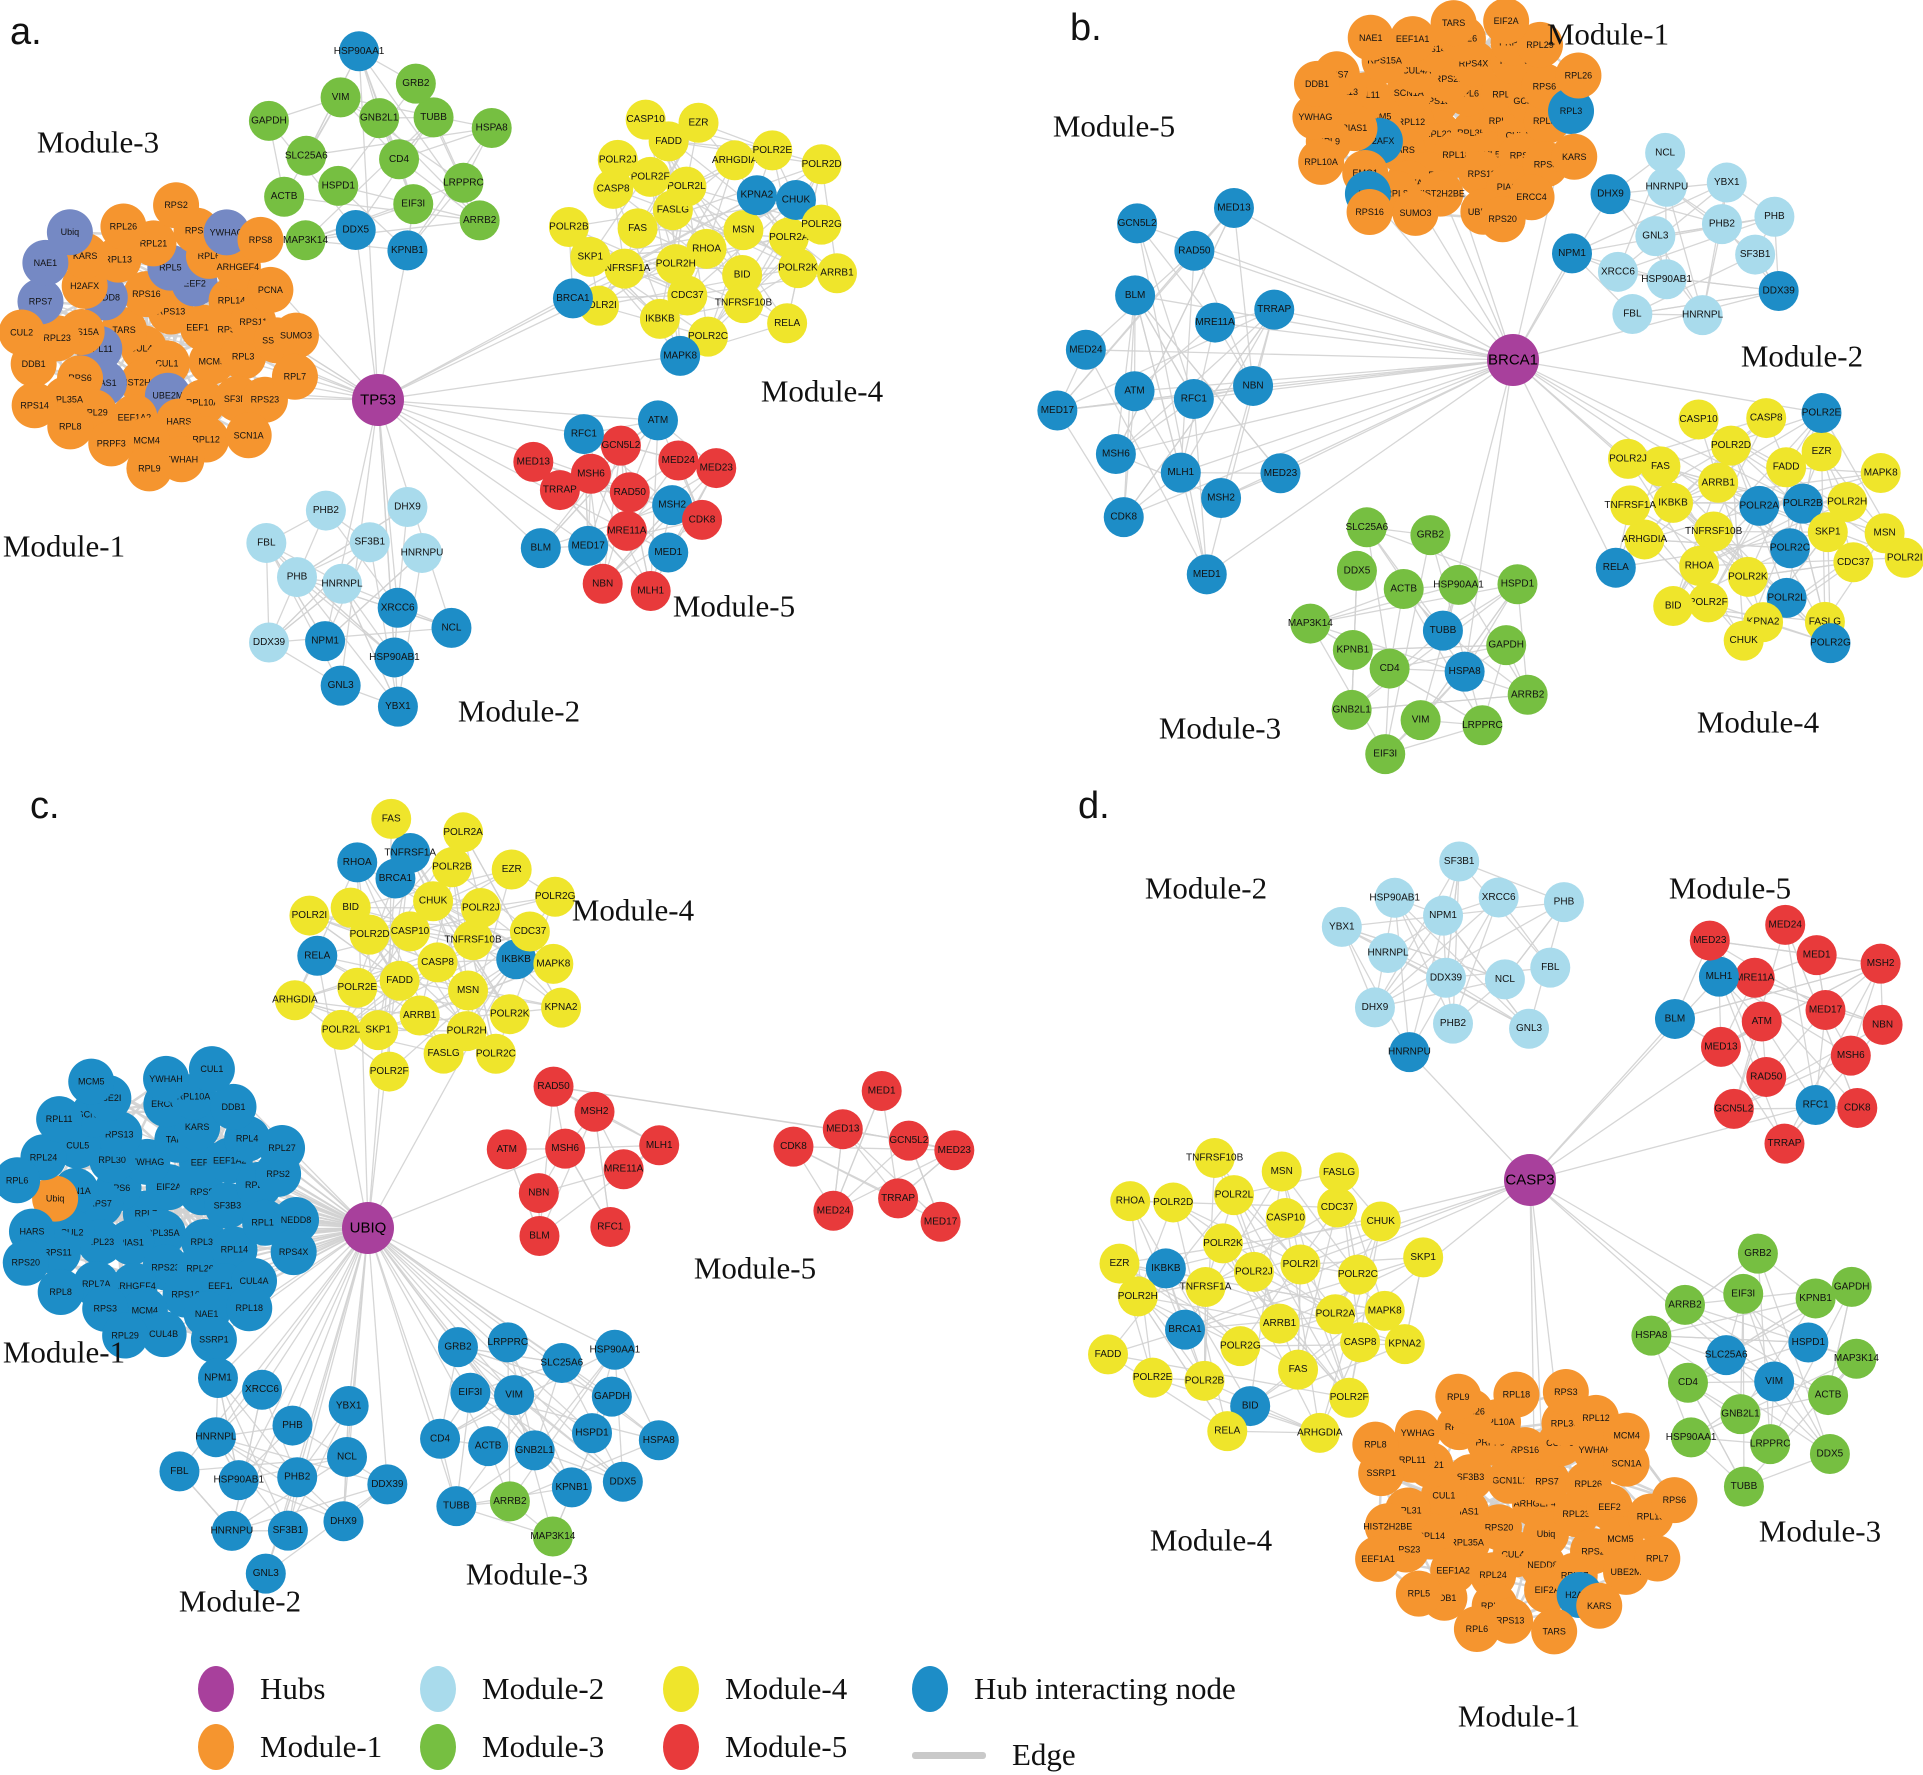 This screenshot has height=1775, width=1923. I want to click on module-label-b-module-3: Module-3, so click(1220, 728).